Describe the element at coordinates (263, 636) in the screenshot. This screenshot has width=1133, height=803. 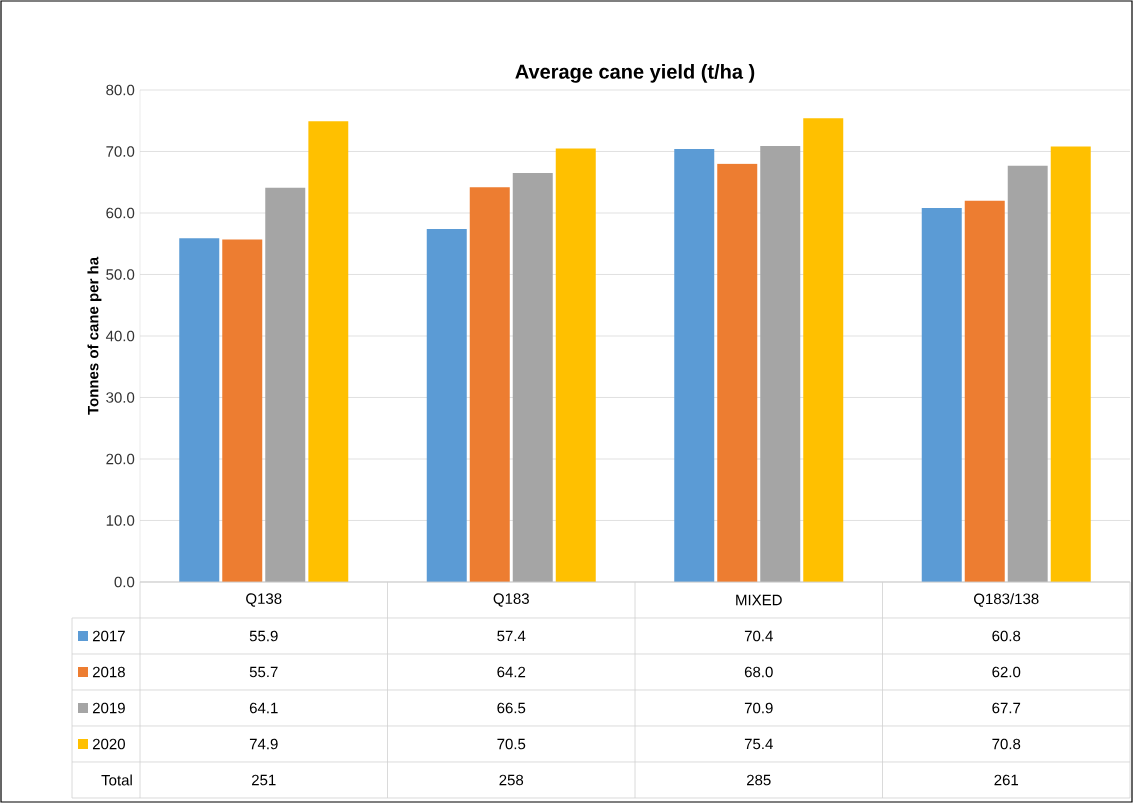
I see `data-label: 55.9` at that location.